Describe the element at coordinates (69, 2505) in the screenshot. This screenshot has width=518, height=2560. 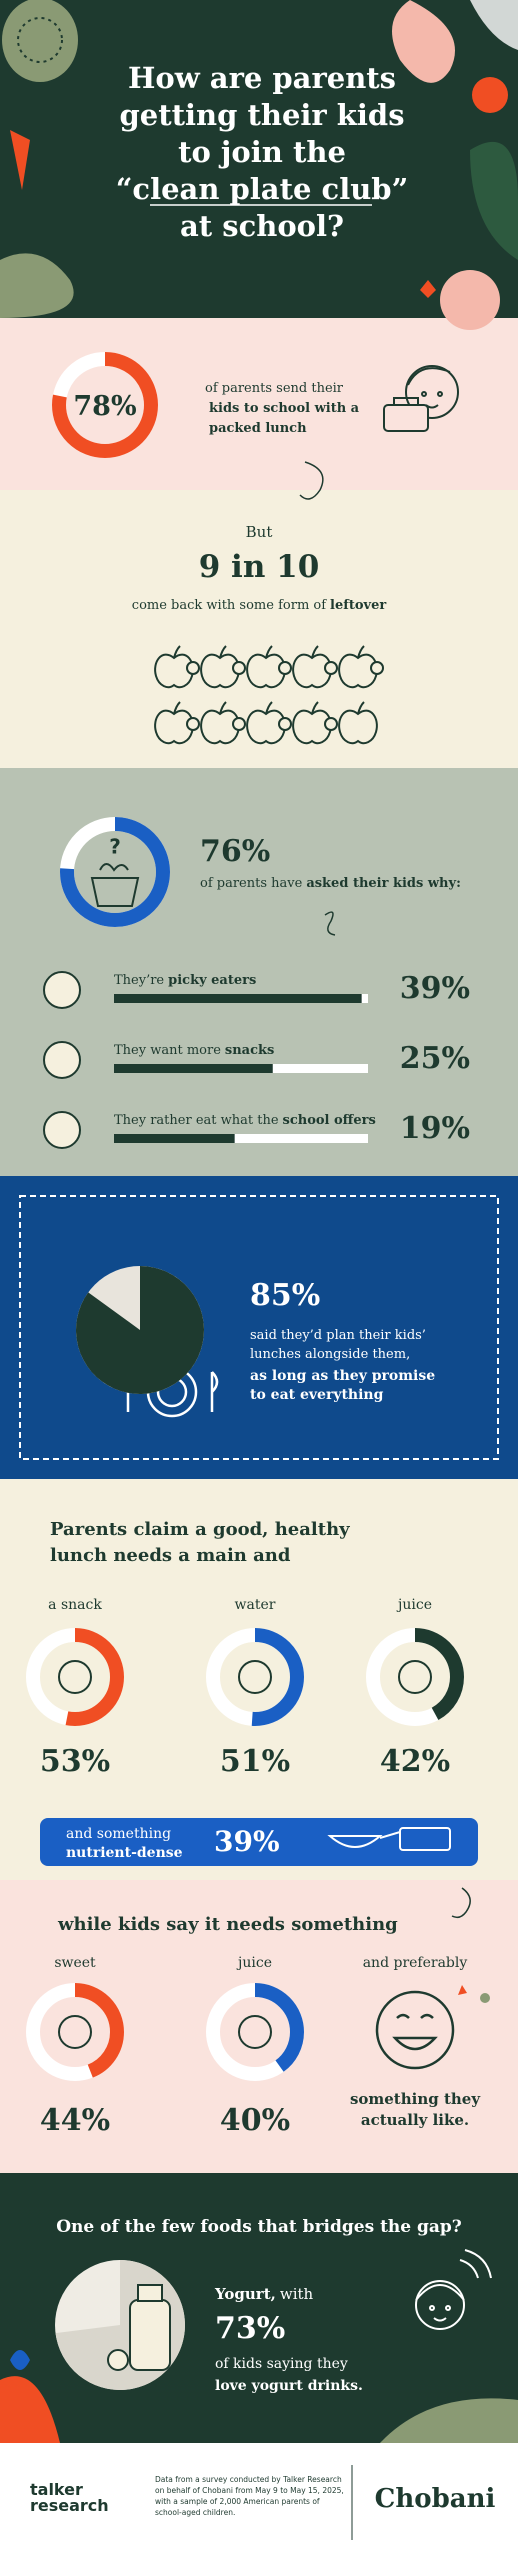
I see `talker-logo: research` at that location.